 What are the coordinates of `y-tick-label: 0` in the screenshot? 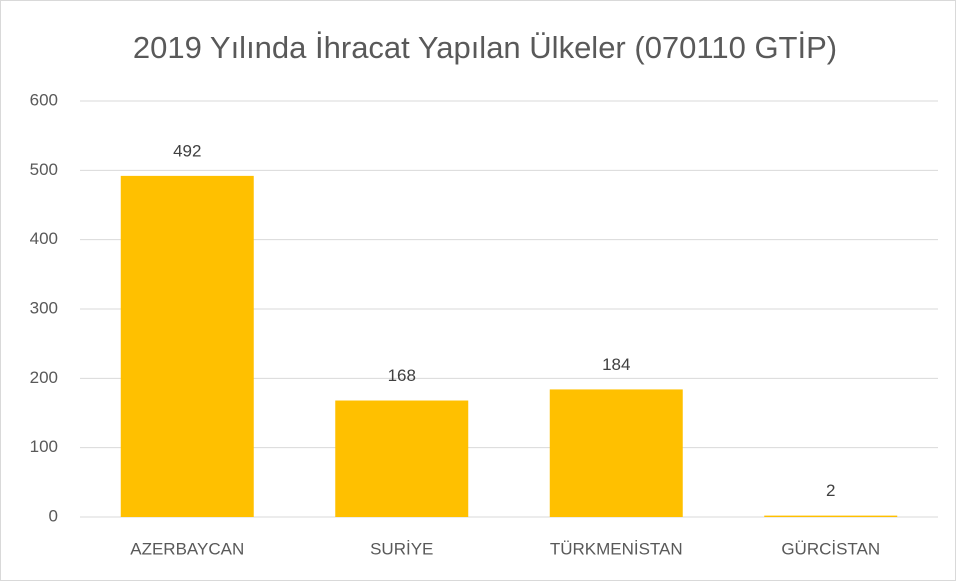 It's located at (53, 515).